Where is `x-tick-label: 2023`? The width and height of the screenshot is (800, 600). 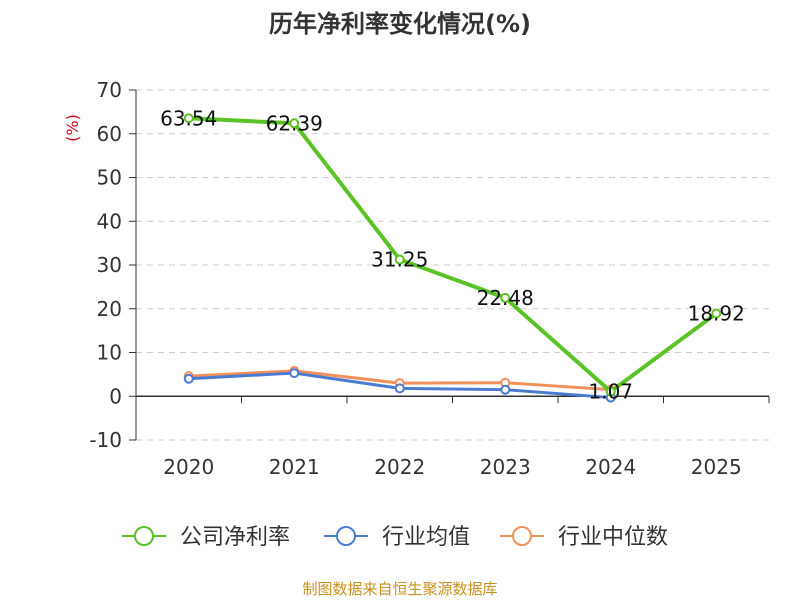 x-tick-label: 2023 is located at coordinates (505, 467).